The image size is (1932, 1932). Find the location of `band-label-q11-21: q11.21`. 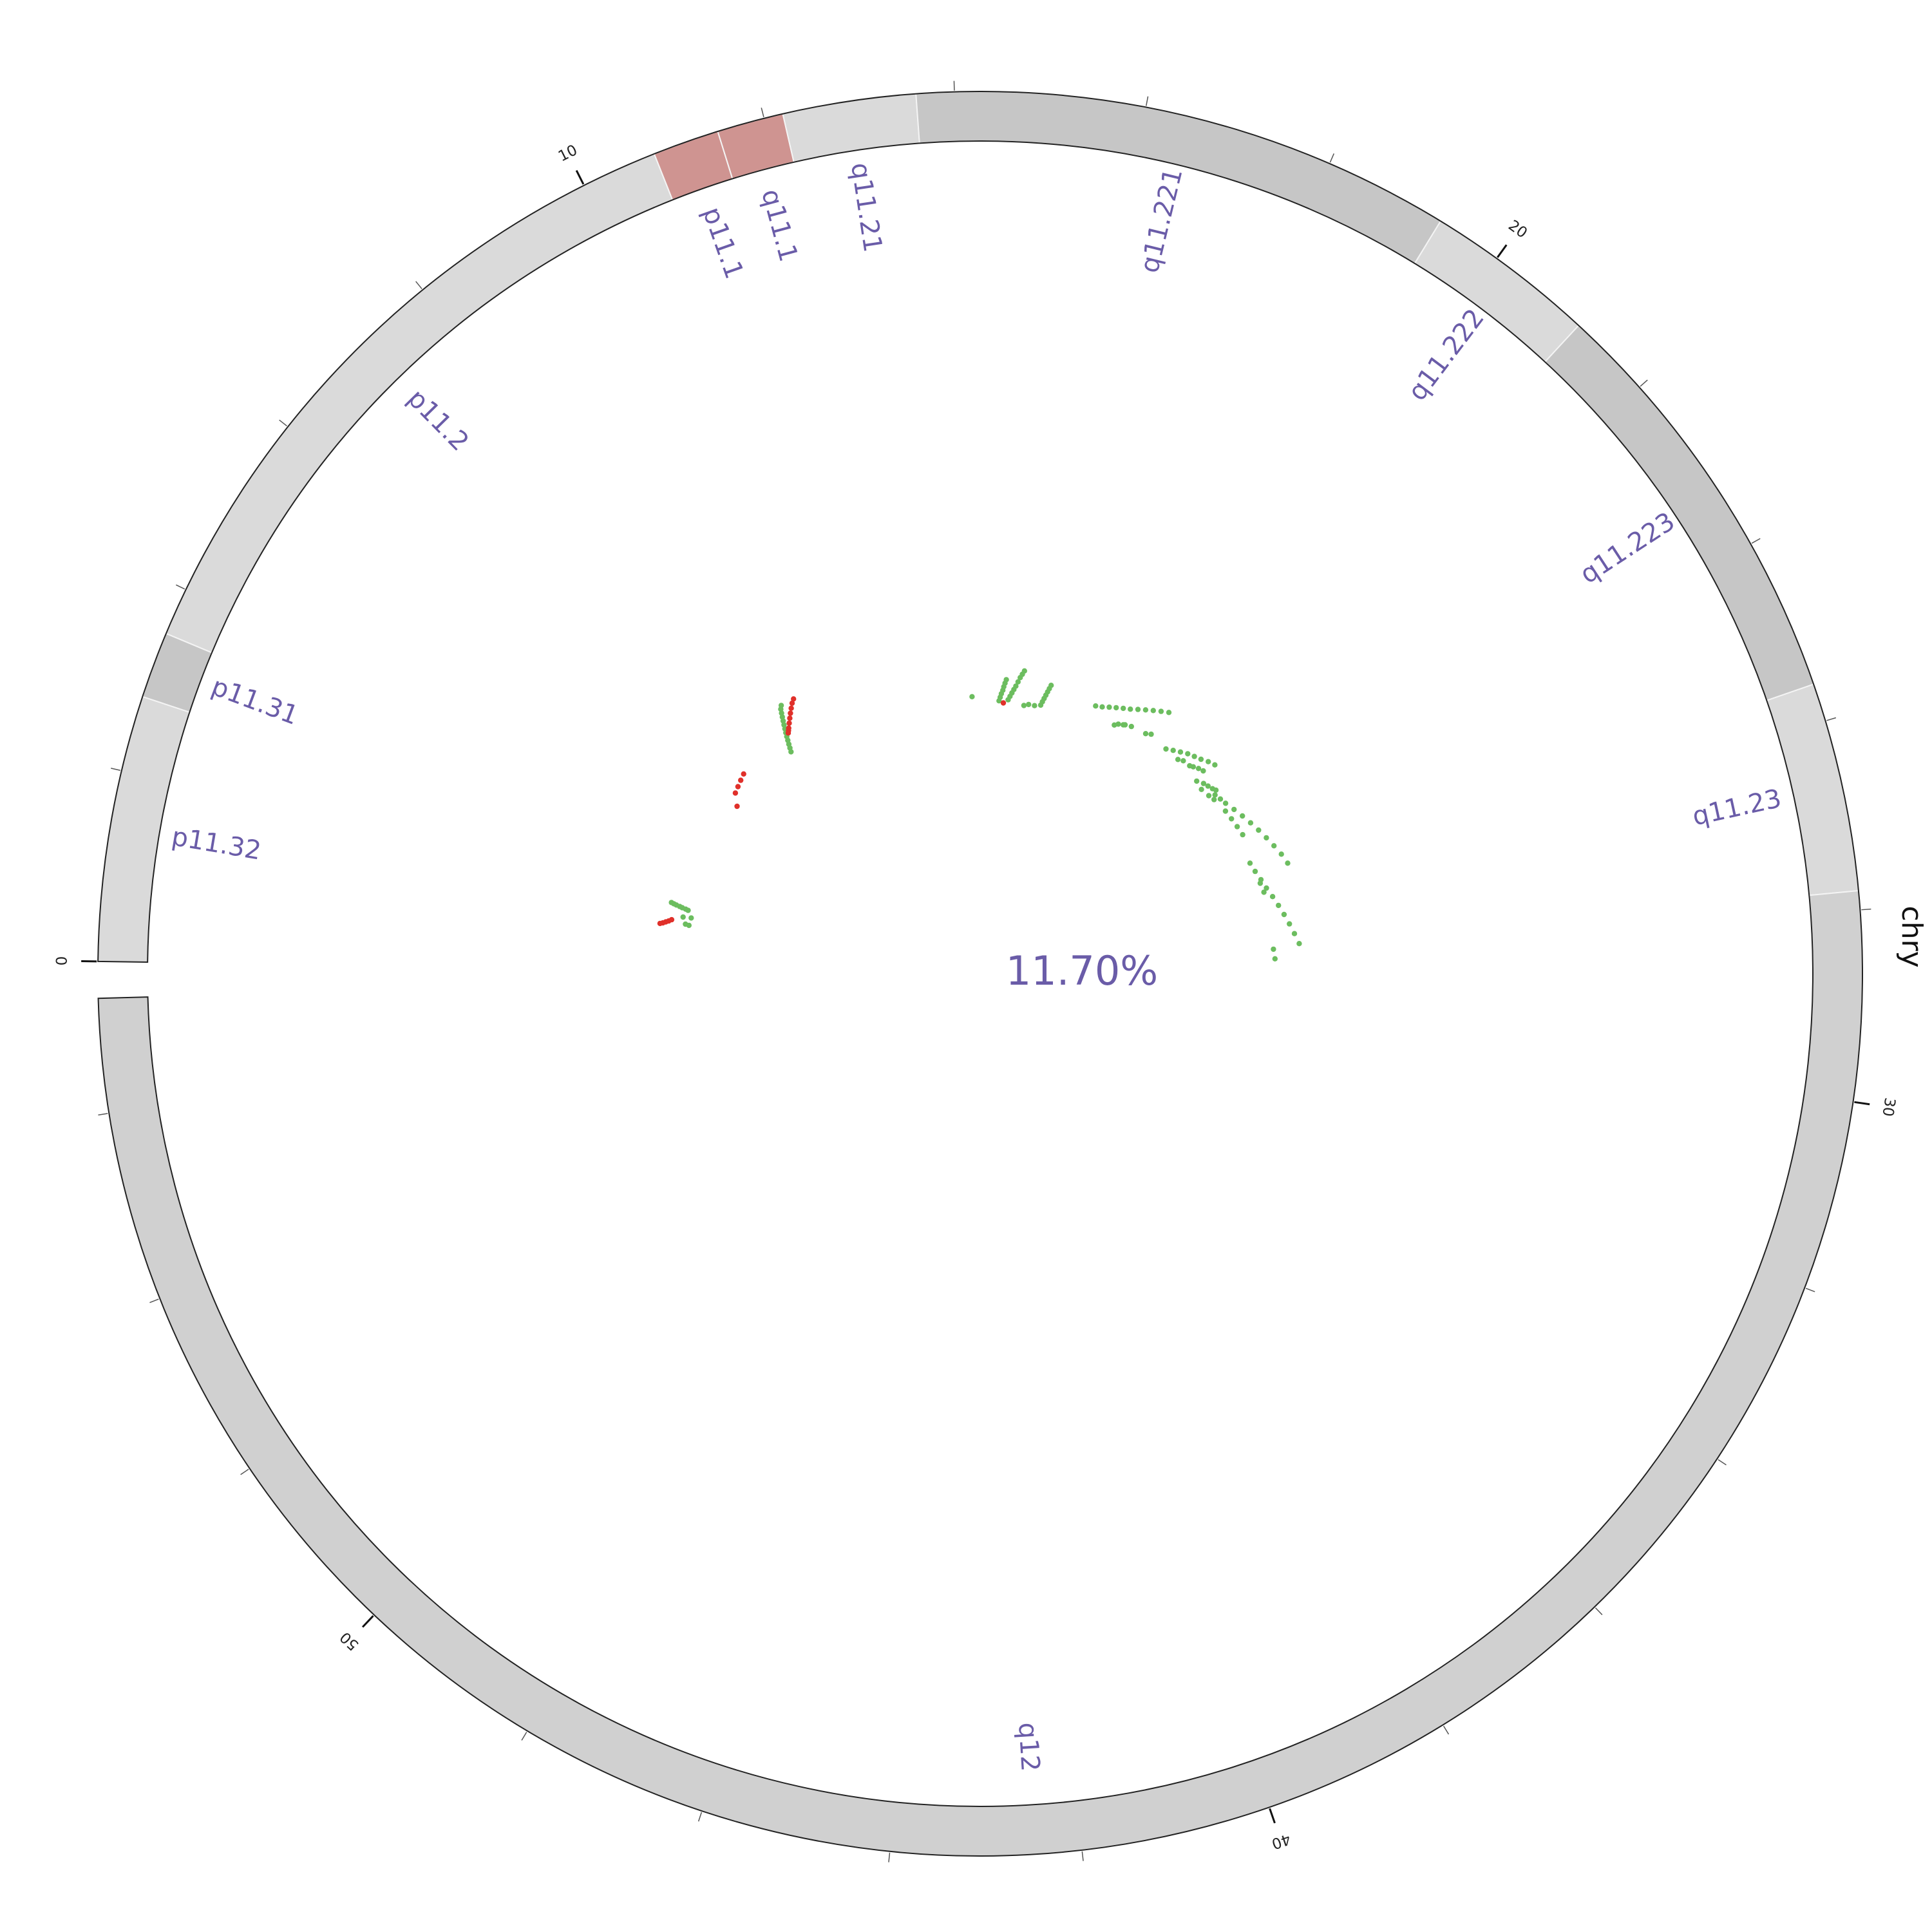

band-label-q11-21: q11.21 is located at coordinates (866, 207).